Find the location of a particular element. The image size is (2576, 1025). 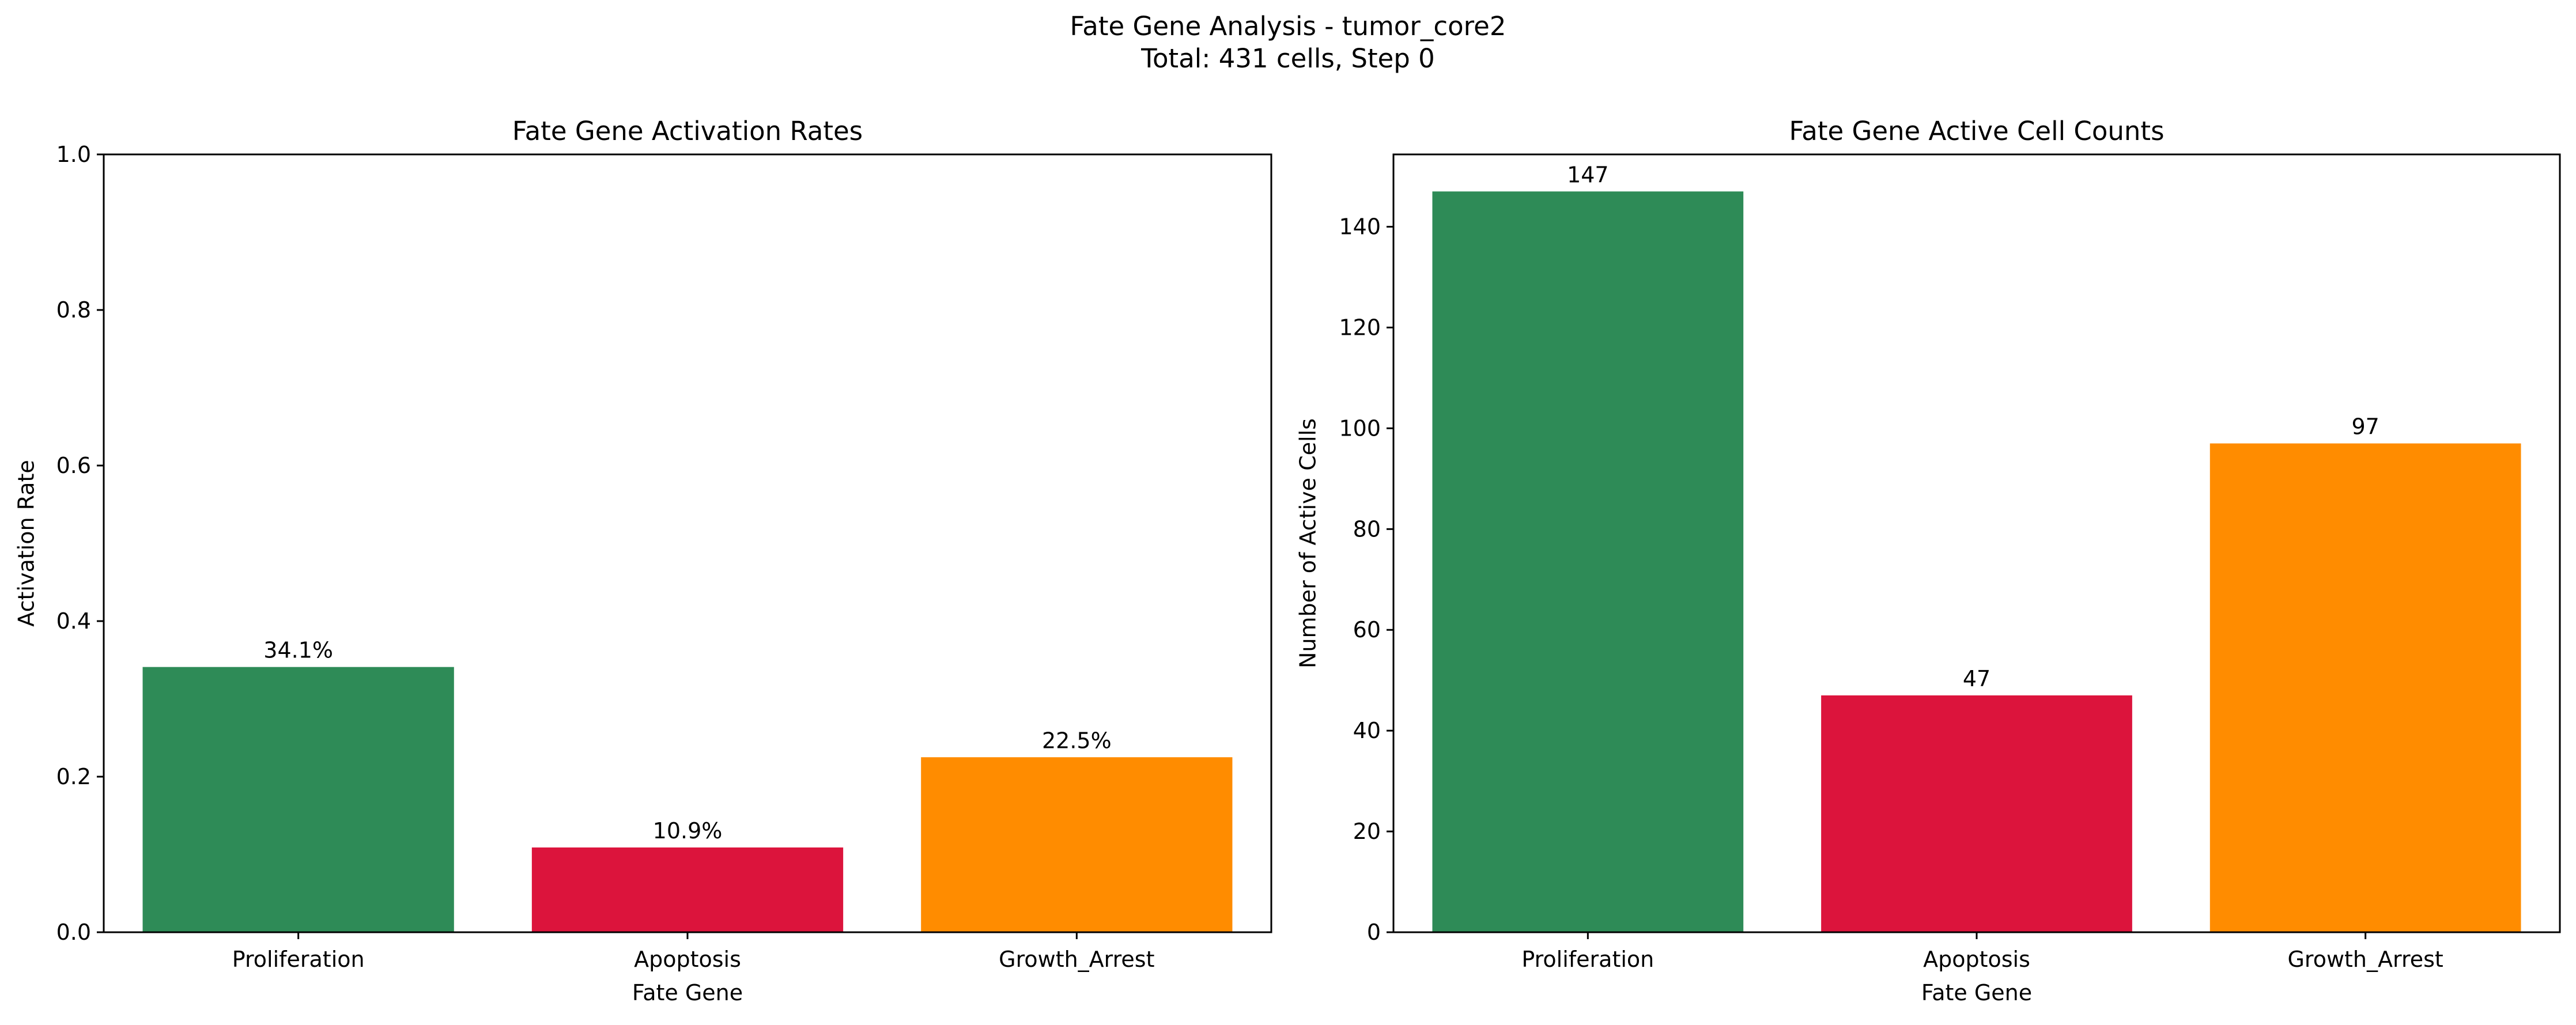

y-tick-label: 0.6 is located at coordinates (73, 465).